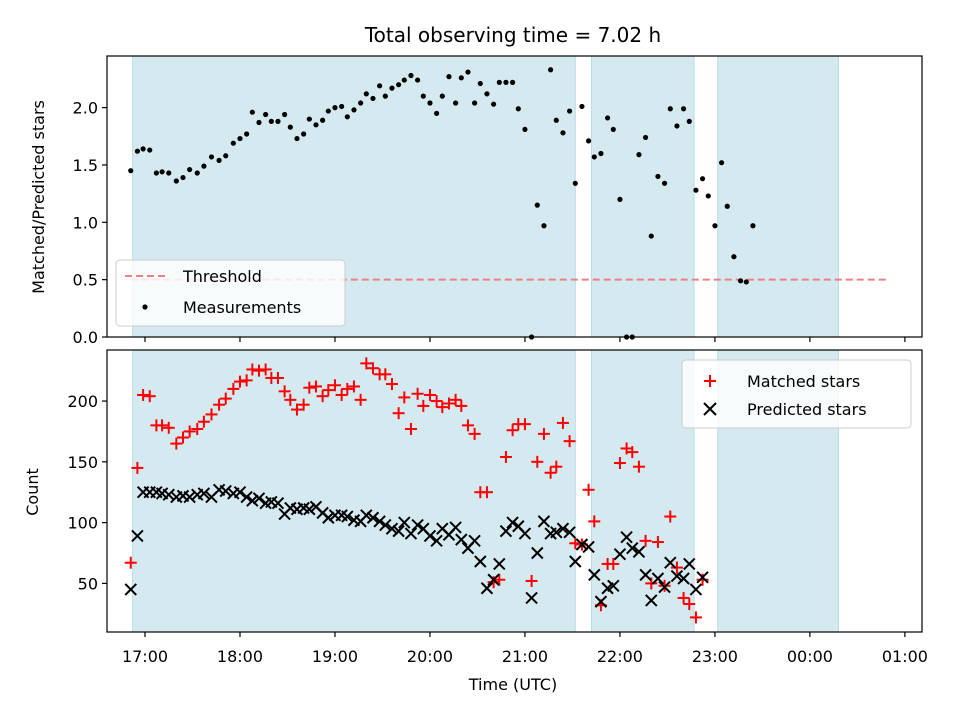 The image size is (960, 720). Describe the element at coordinates (145, 656) in the screenshot. I see `x-tick-label: 17:00` at that location.